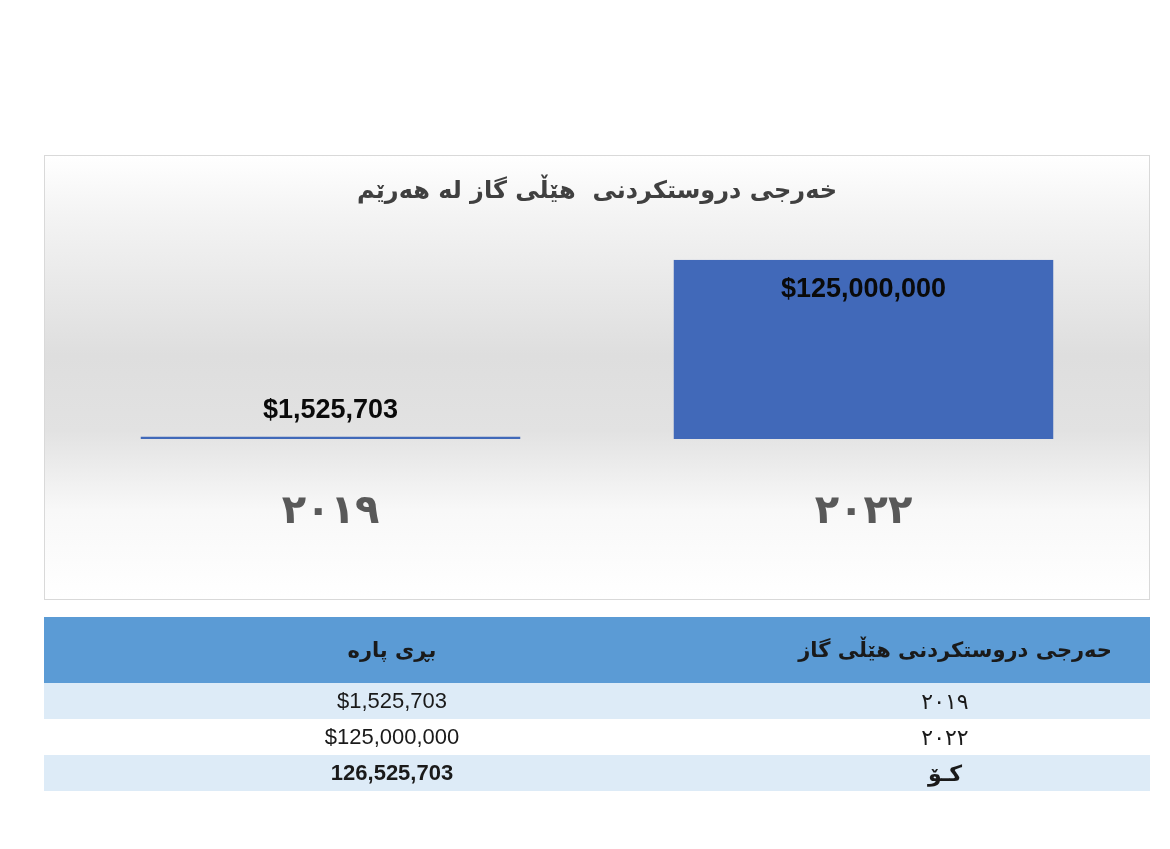 The width and height of the screenshot is (1170, 849). What do you see at coordinates (392, 650) in the screenshot?
I see `text: بڕی پارە` at bounding box center [392, 650].